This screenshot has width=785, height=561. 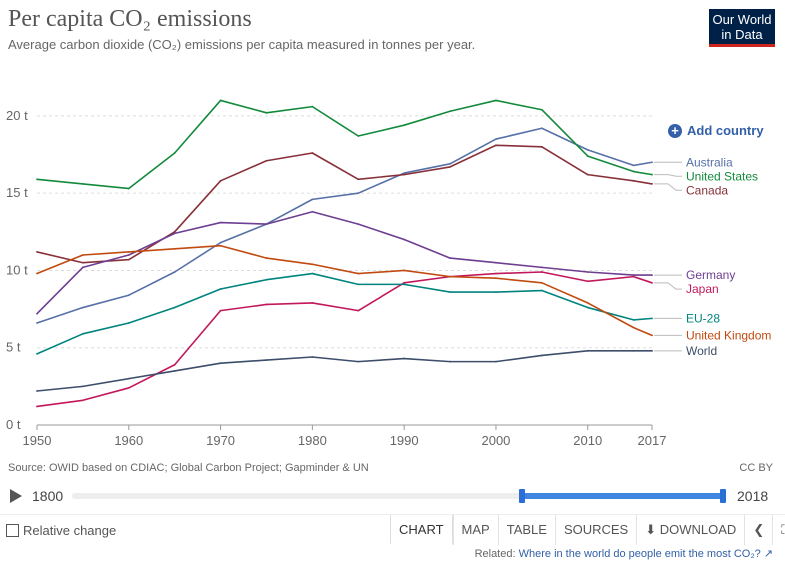 I want to click on x-tick-label: 2017, so click(x=652, y=440).